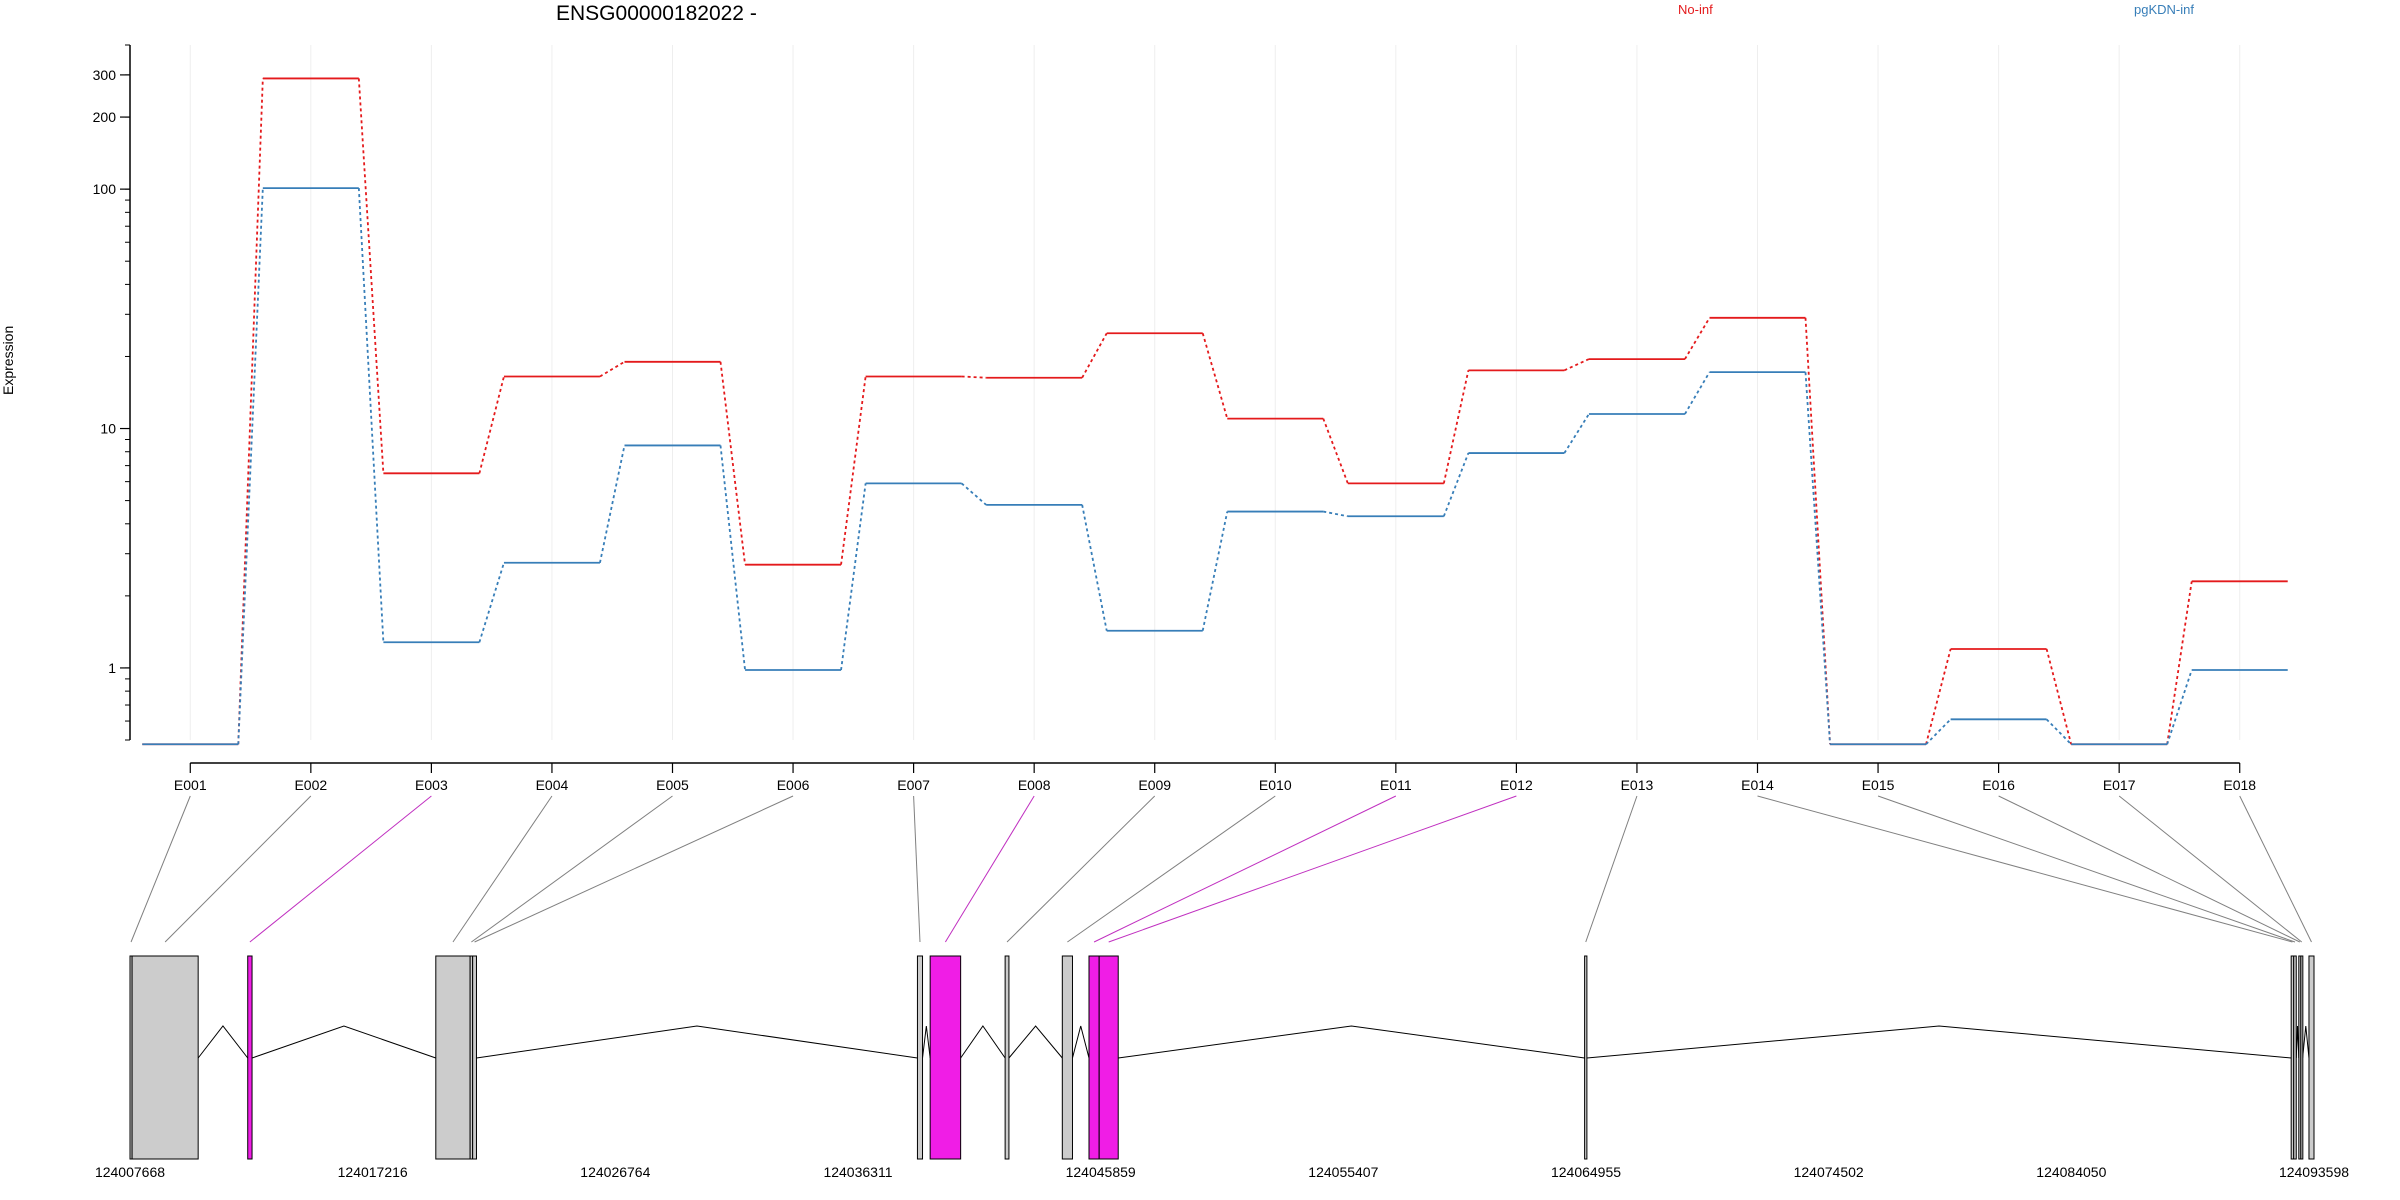  What do you see at coordinates (1586, 1057) in the screenshot?
I see `exon-box-e013` at bounding box center [1586, 1057].